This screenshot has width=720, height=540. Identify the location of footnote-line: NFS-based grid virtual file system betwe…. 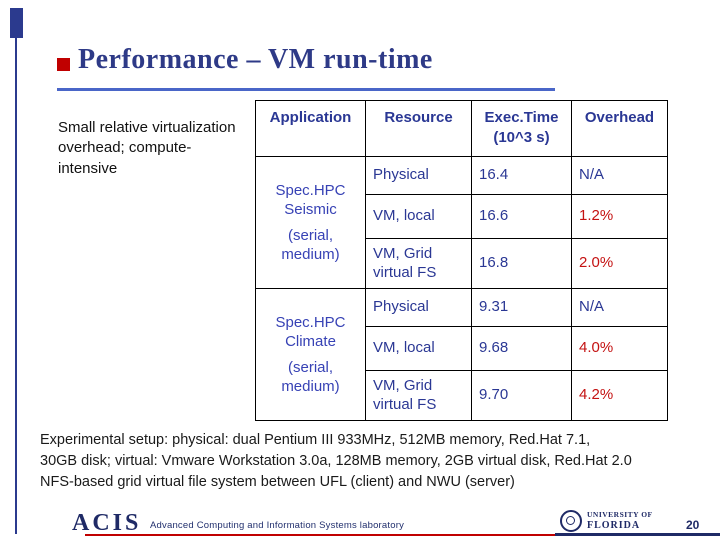
(277, 482).